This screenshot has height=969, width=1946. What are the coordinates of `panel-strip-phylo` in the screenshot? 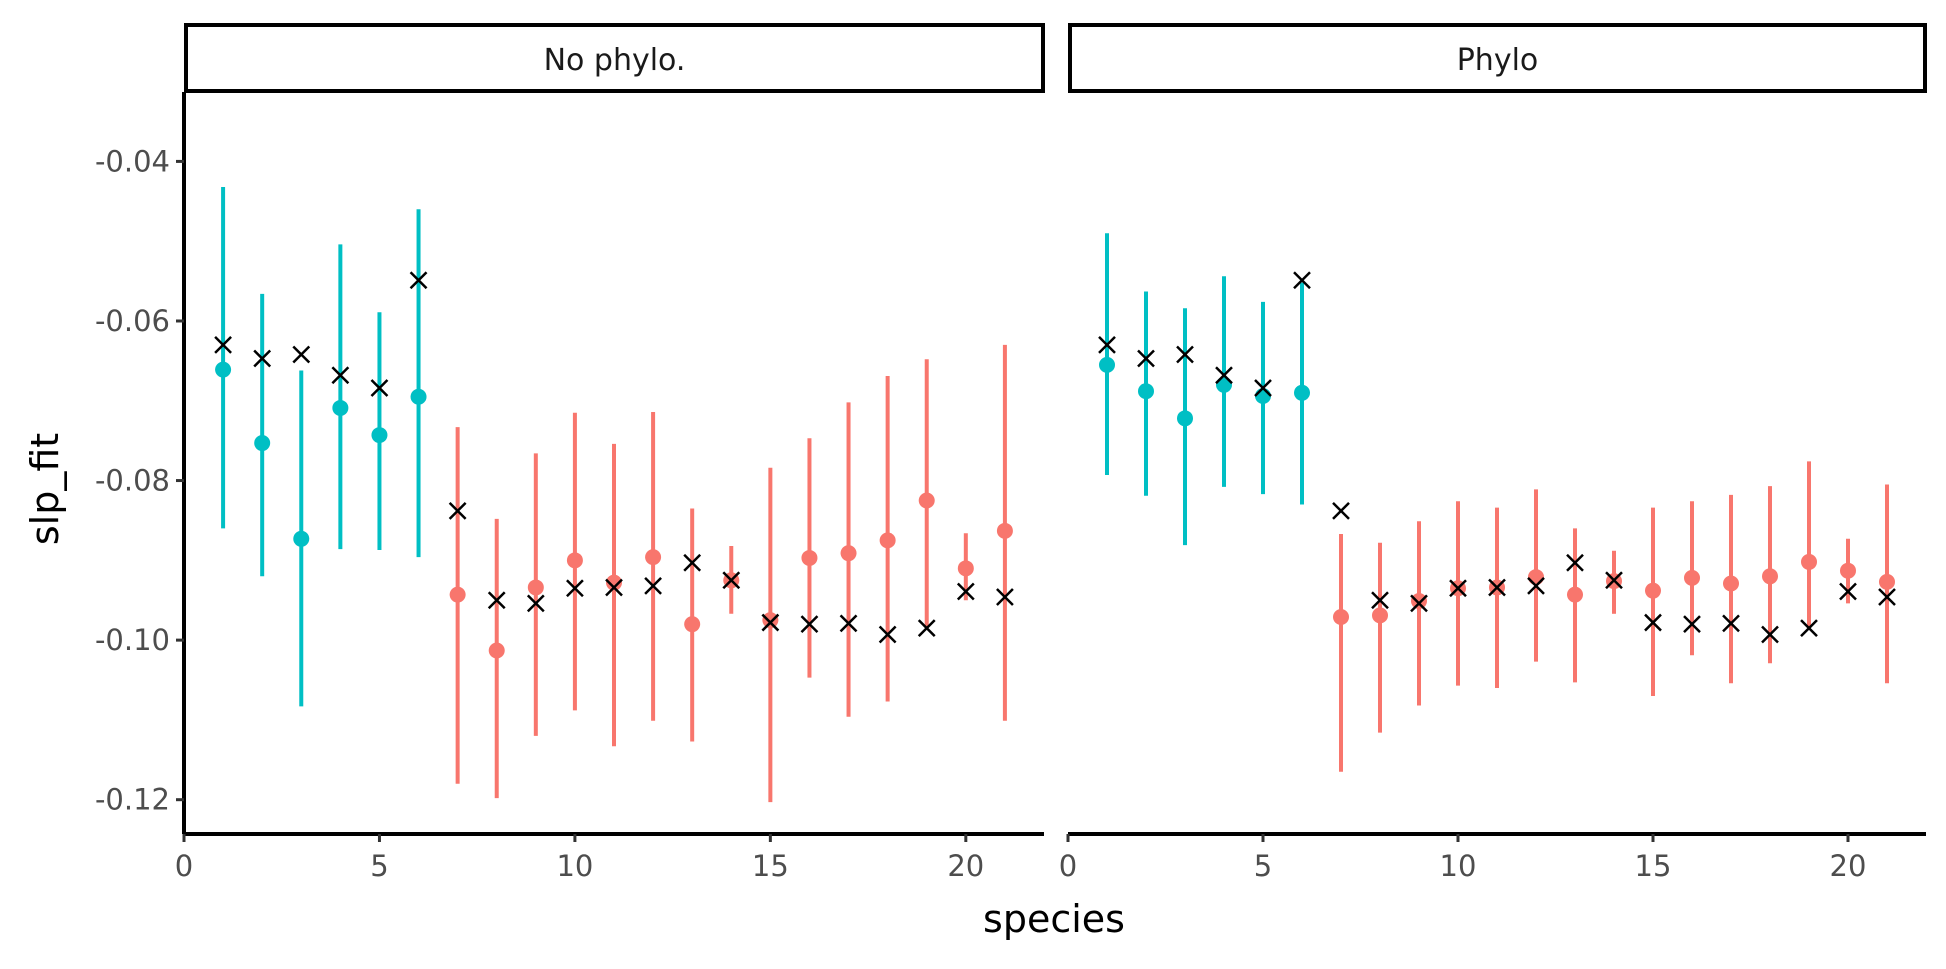 It's located at (1497, 58).